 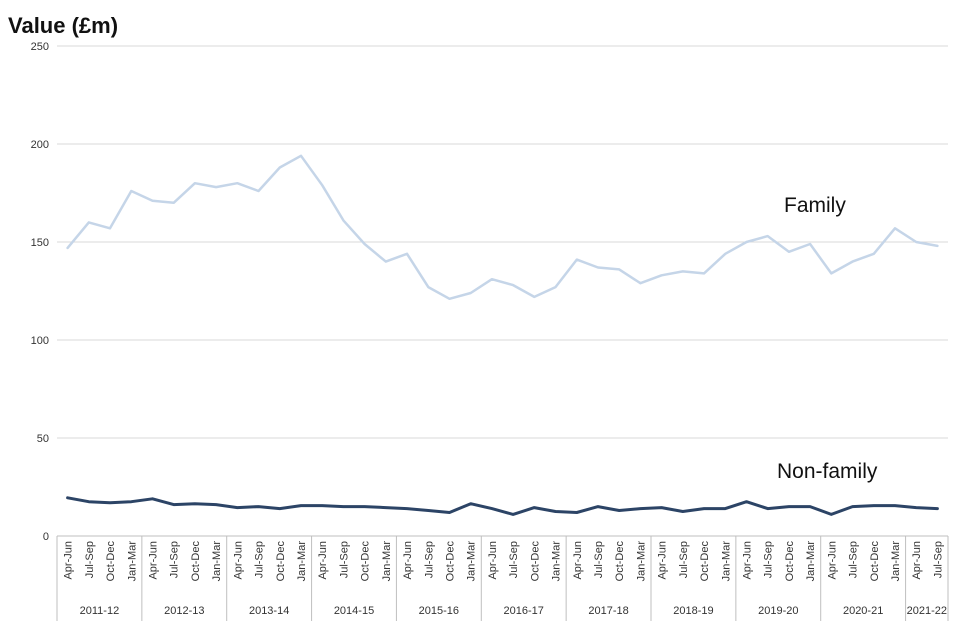 I want to click on year-group-label: 2015-16, so click(x=439, y=611).